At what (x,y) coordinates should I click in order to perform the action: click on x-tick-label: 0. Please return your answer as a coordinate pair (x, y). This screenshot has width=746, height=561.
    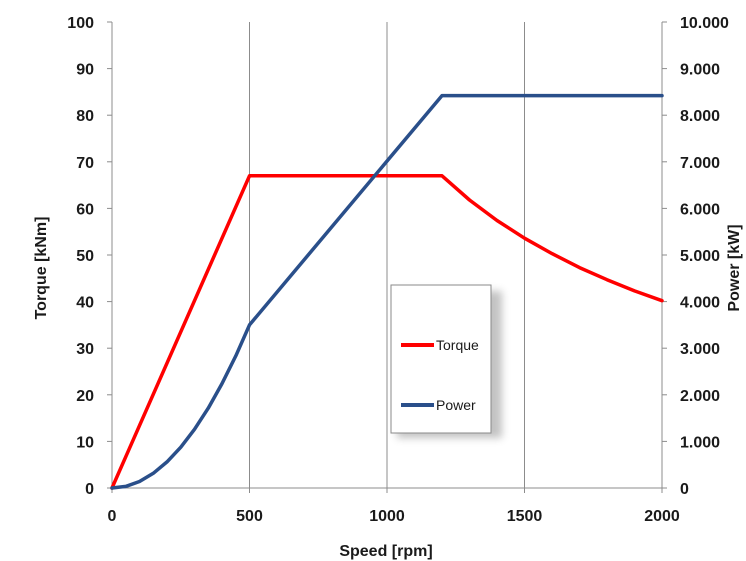
    Looking at the image, I should click on (112, 516).